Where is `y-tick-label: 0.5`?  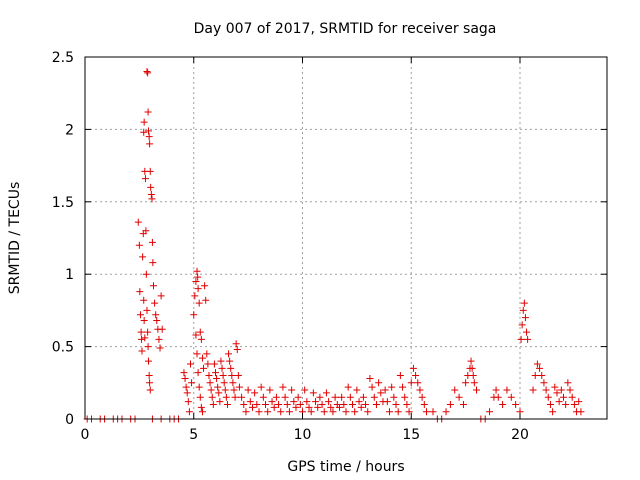
y-tick-label: 0.5 is located at coordinates (63, 348).